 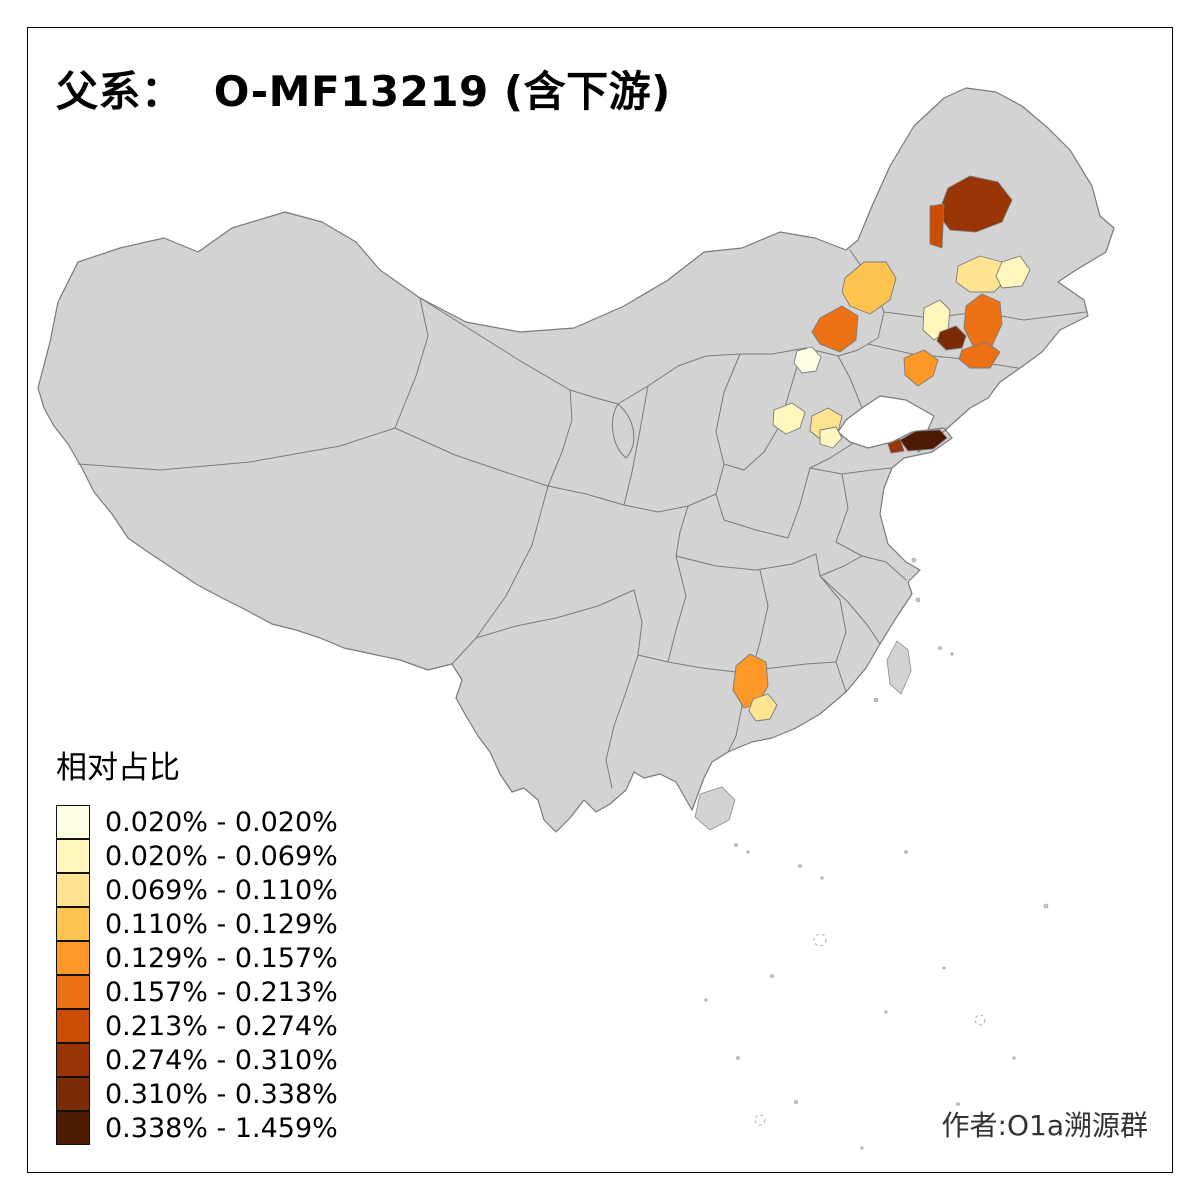 I want to click on legend-label: 0.274% - 0.310%, so click(x=221, y=1060).